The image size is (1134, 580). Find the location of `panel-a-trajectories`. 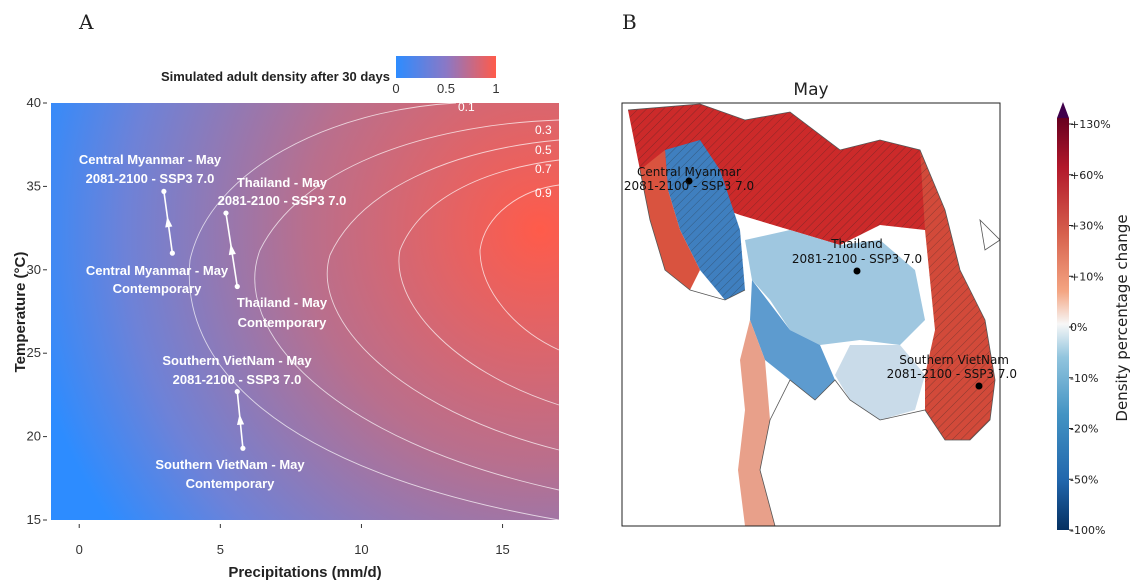

panel-a-trajectories is located at coordinates (203, 319).